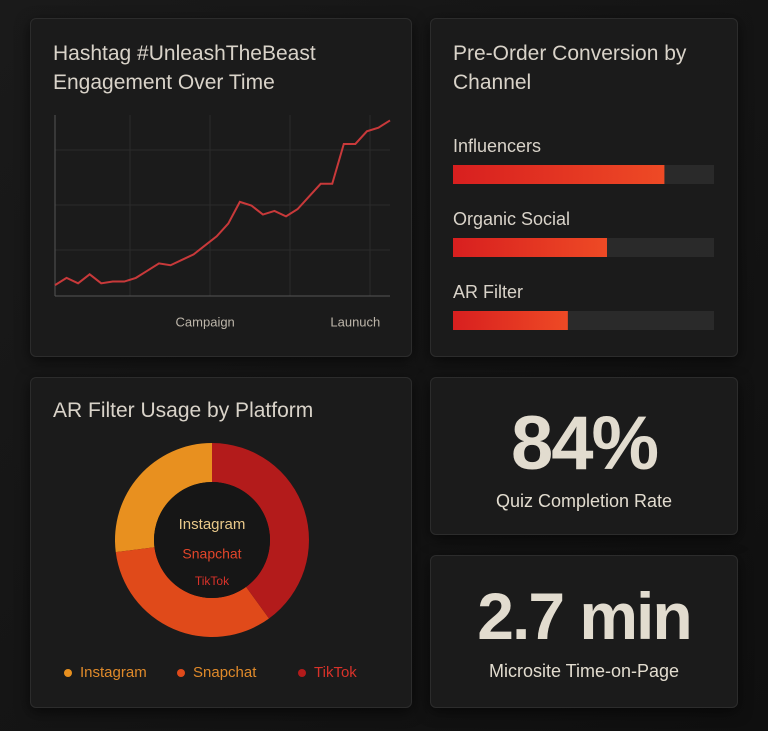 This screenshot has width=768, height=731. I want to click on center-label: TikTok, so click(212, 581).